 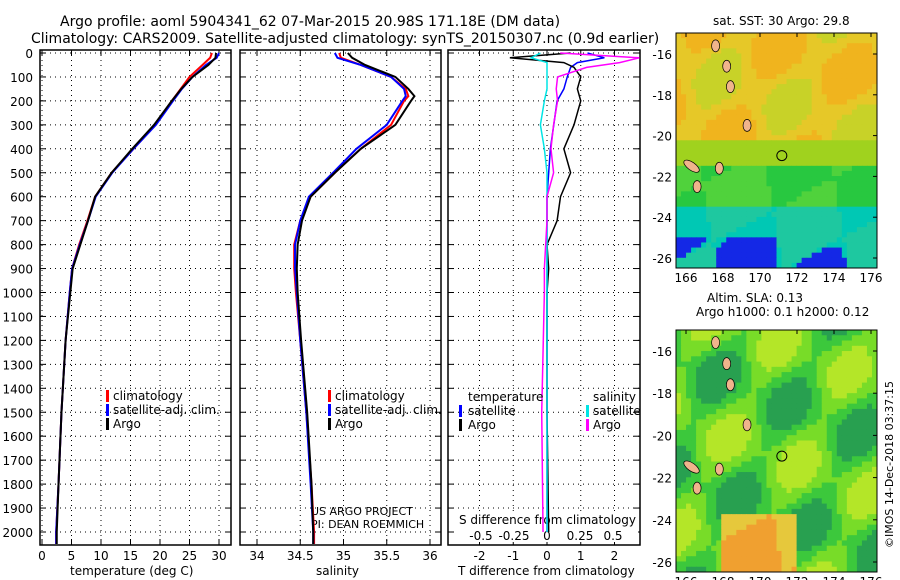 What do you see at coordinates (482, 425) in the screenshot?
I see `t-legend-label: Argo` at bounding box center [482, 425].